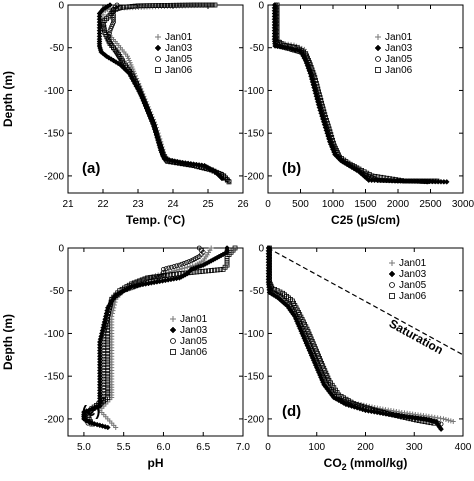  I want to click on legend-label: Jan06, so click(413, 296).